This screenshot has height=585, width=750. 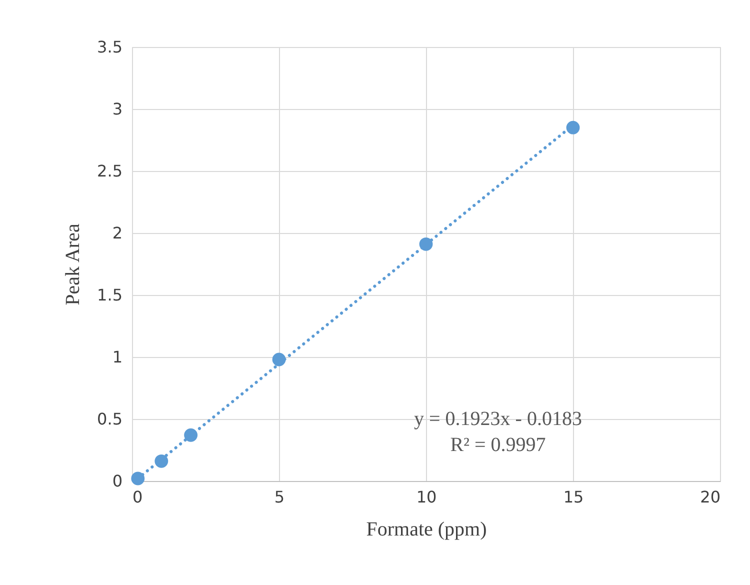 What do you see at coordinates (117, 357) in the screenshot?
I see `y-tick-label: 1` at bounding box center [117, 357].